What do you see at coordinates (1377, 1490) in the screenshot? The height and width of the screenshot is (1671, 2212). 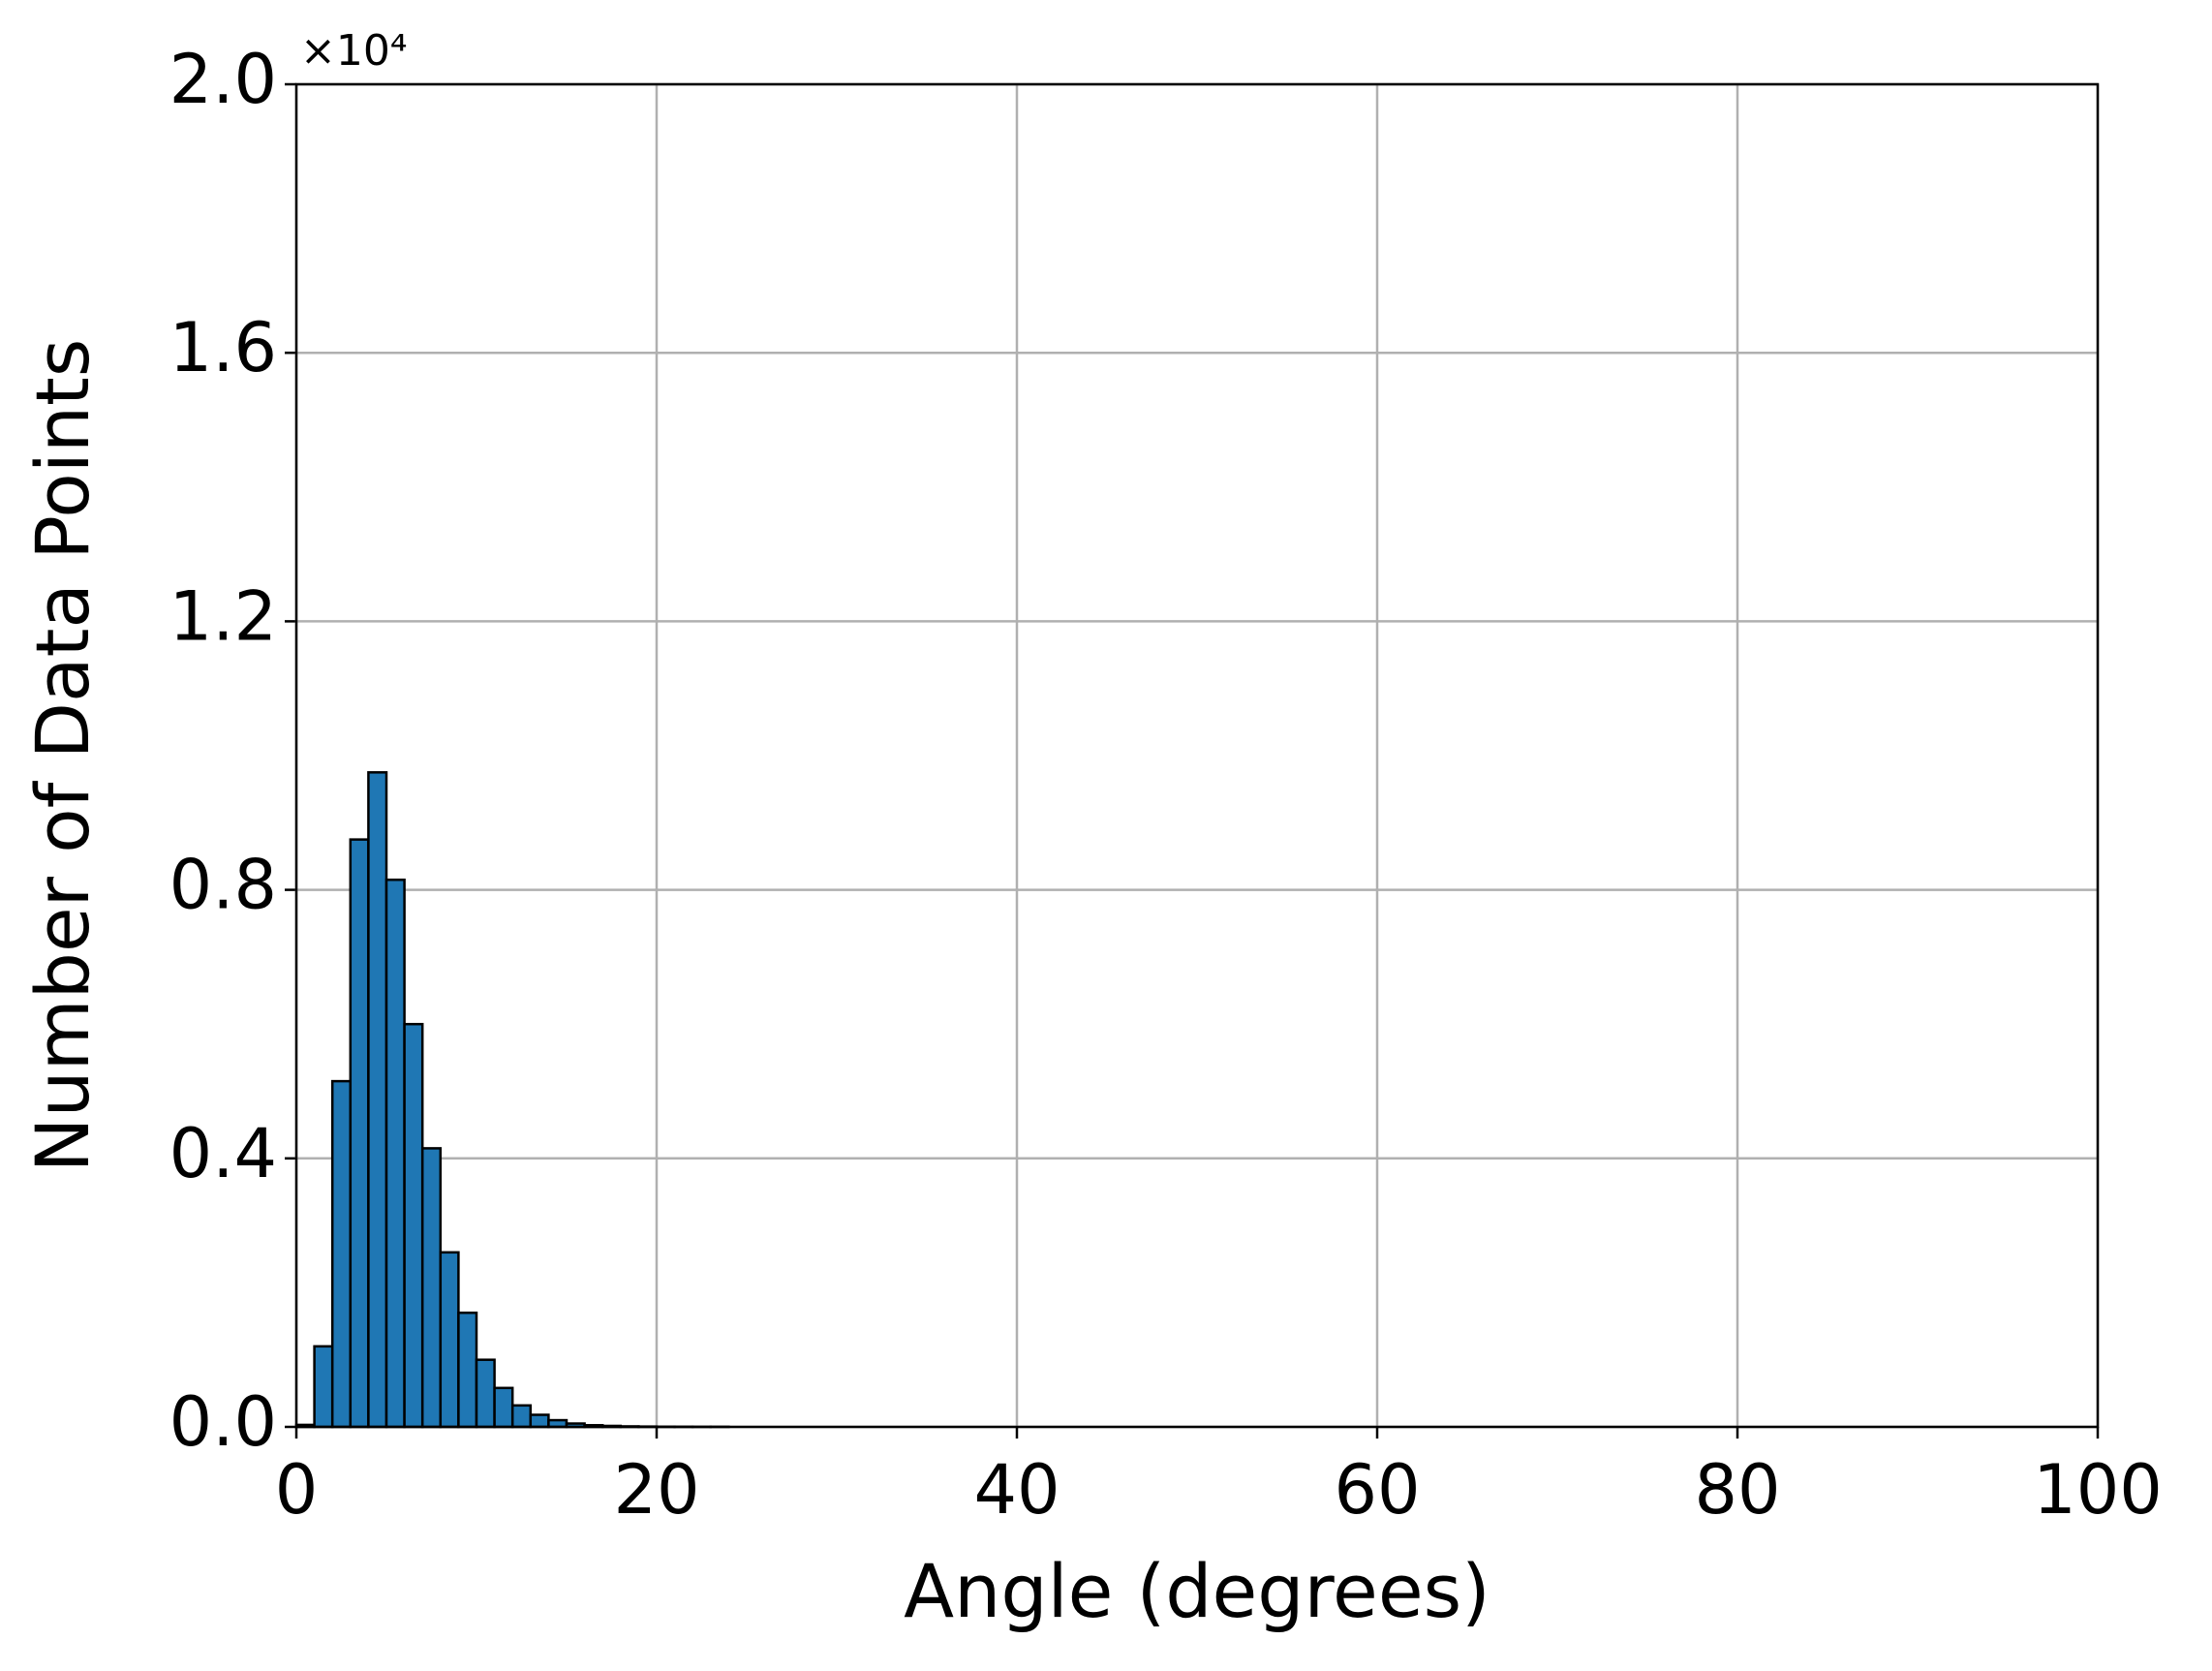 I see `x-tick-label: 60` at bounding box center [1377, 1490].